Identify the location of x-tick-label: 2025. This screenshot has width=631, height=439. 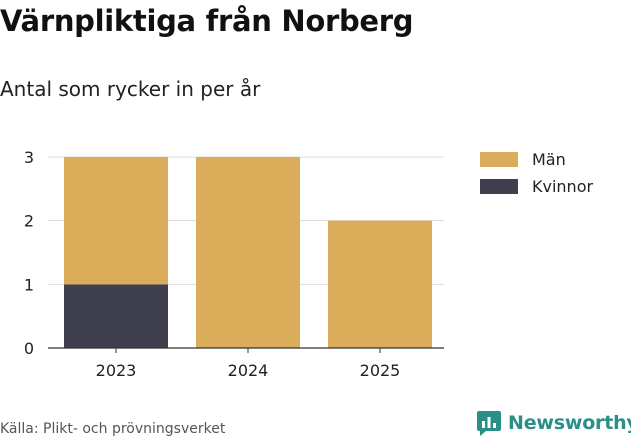
(380, 370).